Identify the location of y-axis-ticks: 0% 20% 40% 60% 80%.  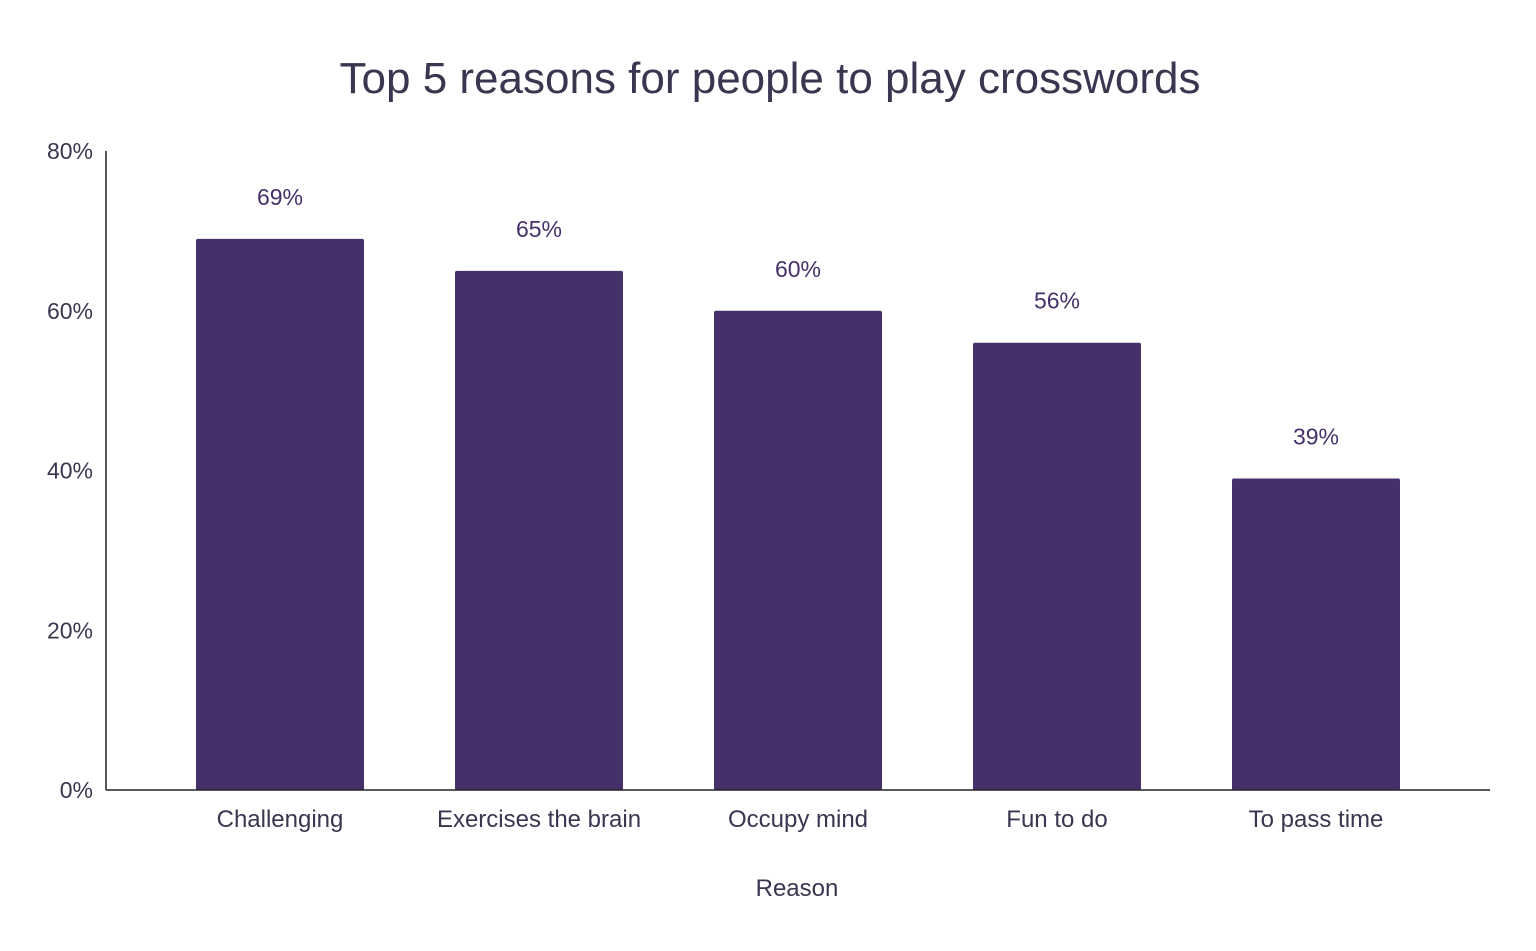
(70, 470).